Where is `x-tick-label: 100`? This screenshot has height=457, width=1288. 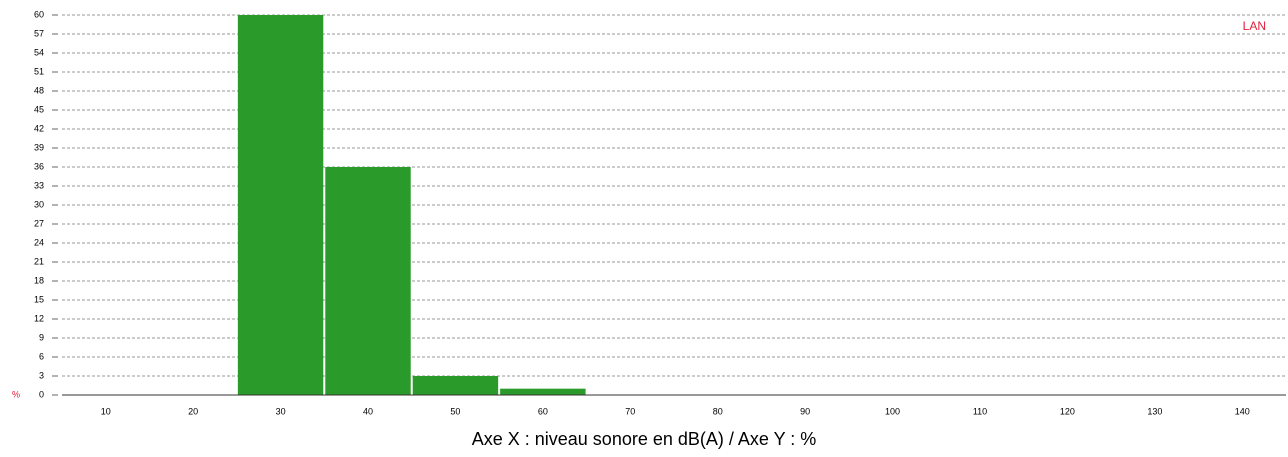 x-tick-label: 100 is located at coordinates (892, 411).